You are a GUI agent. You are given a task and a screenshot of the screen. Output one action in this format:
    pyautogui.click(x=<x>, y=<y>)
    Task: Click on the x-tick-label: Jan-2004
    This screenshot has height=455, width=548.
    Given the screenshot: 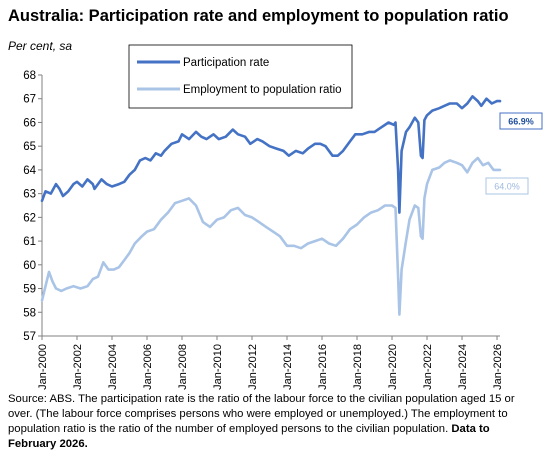 What is the action you would take?
    pyautogui.click(x=113, y=367)
    